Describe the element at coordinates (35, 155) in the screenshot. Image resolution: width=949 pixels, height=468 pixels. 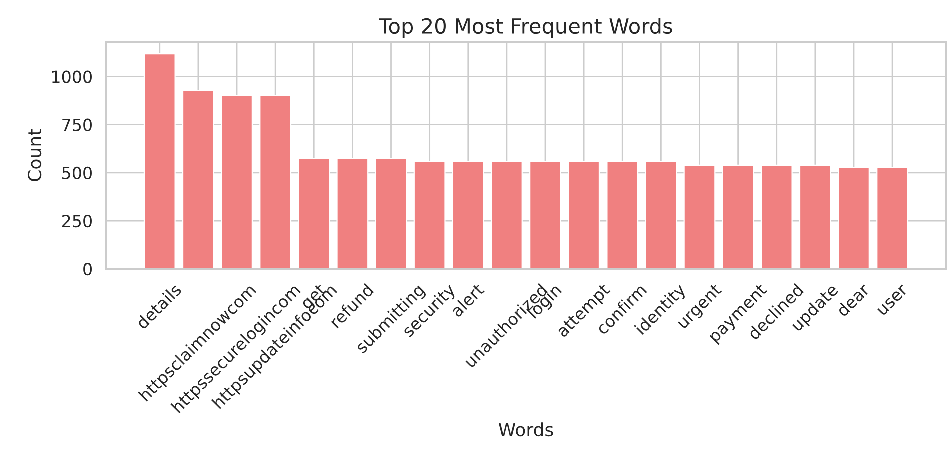
I see `y-axis-title: Count` at that location.